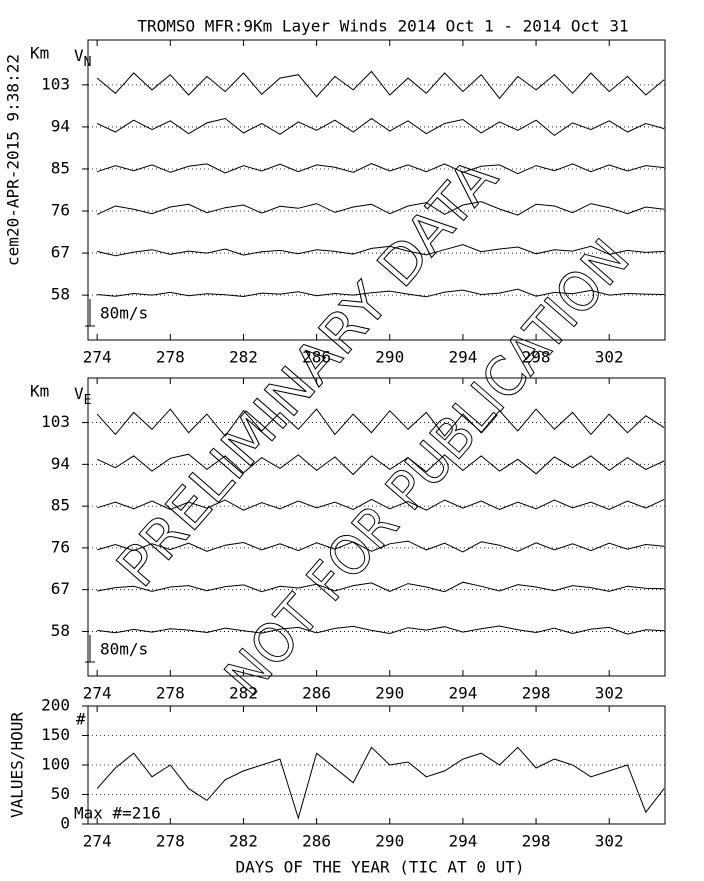 The image size is (704, 881). I want to click on y-tick-label: 0, so click(65, 823).